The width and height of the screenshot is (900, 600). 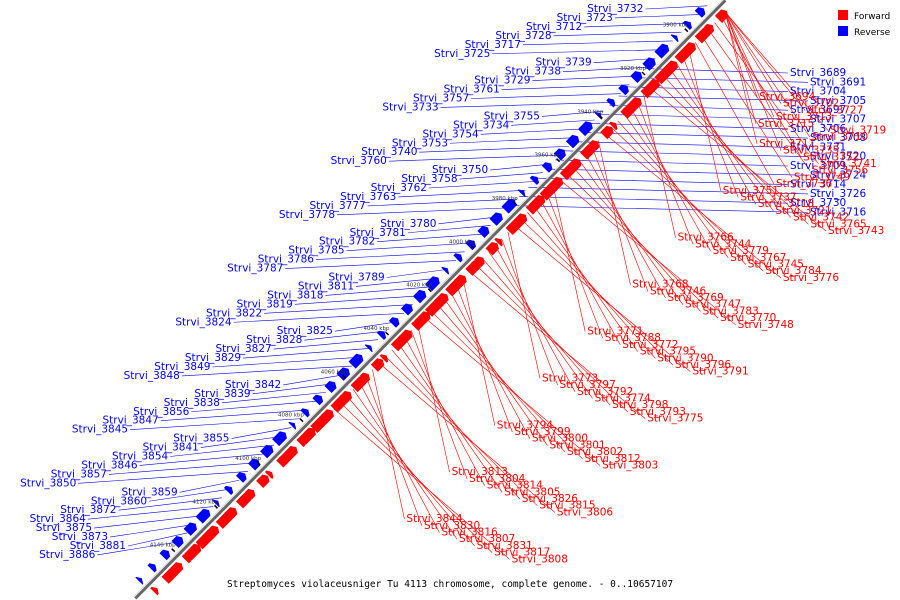 What do you see at coordinates (399, 188) in the screenshot?
I see `reverse-gene-label: Strvi_3762` at bounding box center [399, 188].